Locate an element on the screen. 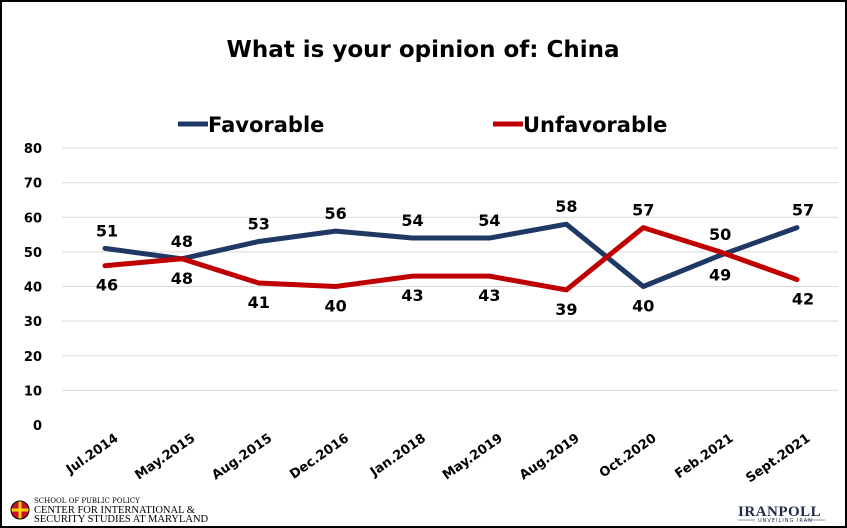 This screenshot has width=847, height=528. umd-center-text: CENTER FOR INTERNATIONAL & is located at coordinates (114, 510).